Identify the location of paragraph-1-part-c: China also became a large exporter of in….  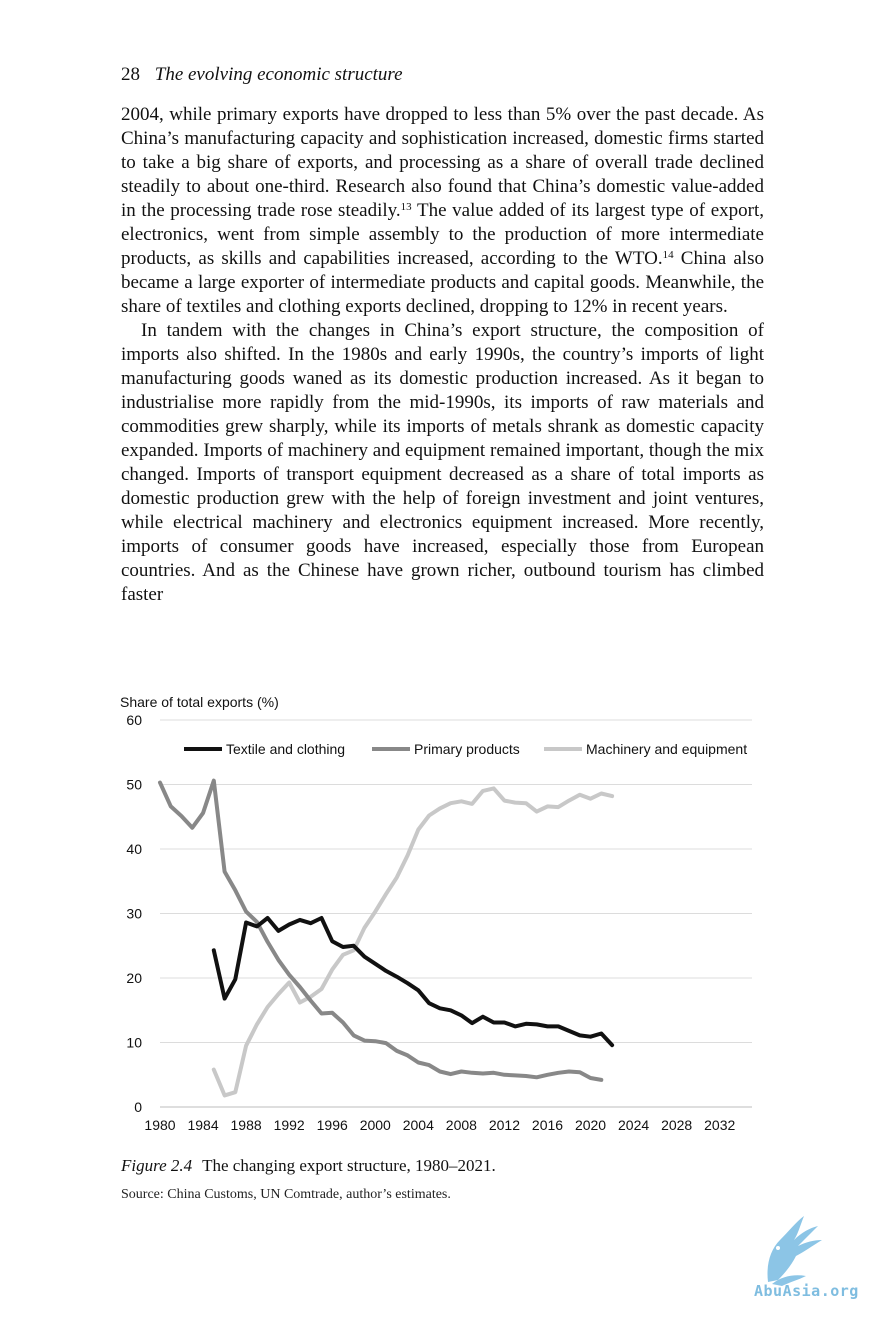
(442, 282).